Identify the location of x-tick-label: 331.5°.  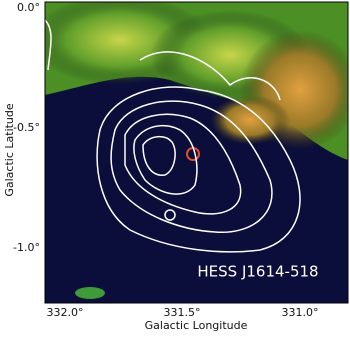
(182, 312).